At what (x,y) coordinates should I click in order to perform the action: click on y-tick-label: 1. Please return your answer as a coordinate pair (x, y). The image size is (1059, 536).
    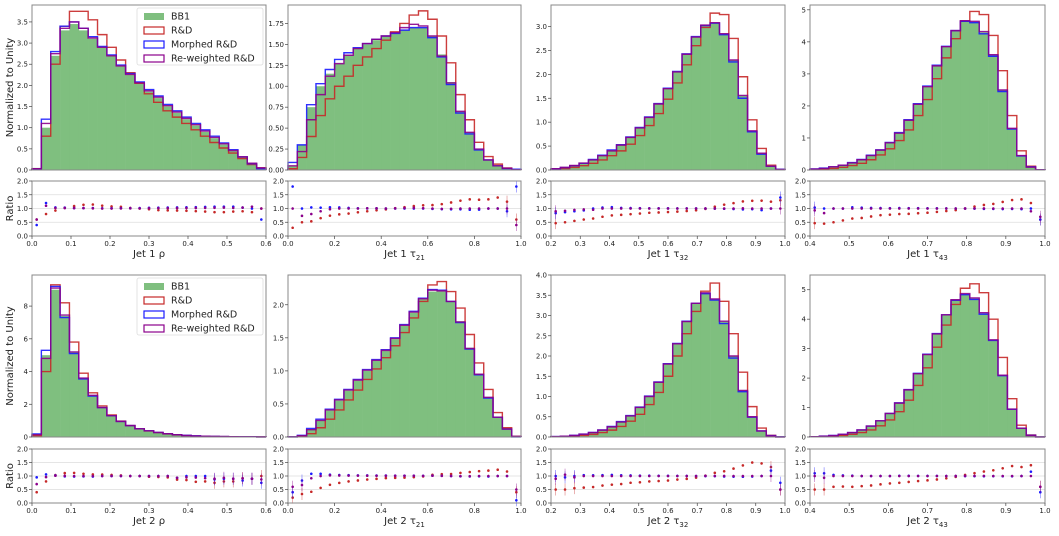
    Looking at the image, I should click on (804, 138).